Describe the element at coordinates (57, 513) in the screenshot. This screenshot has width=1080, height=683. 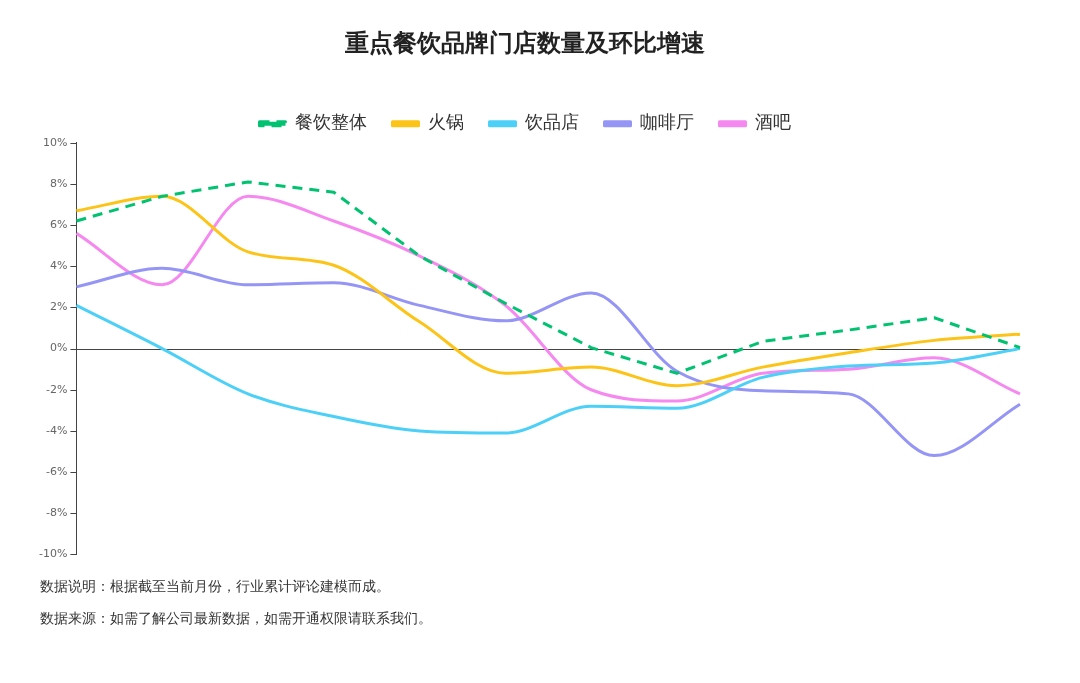
I see `y-tick-label: -8%` at that location.